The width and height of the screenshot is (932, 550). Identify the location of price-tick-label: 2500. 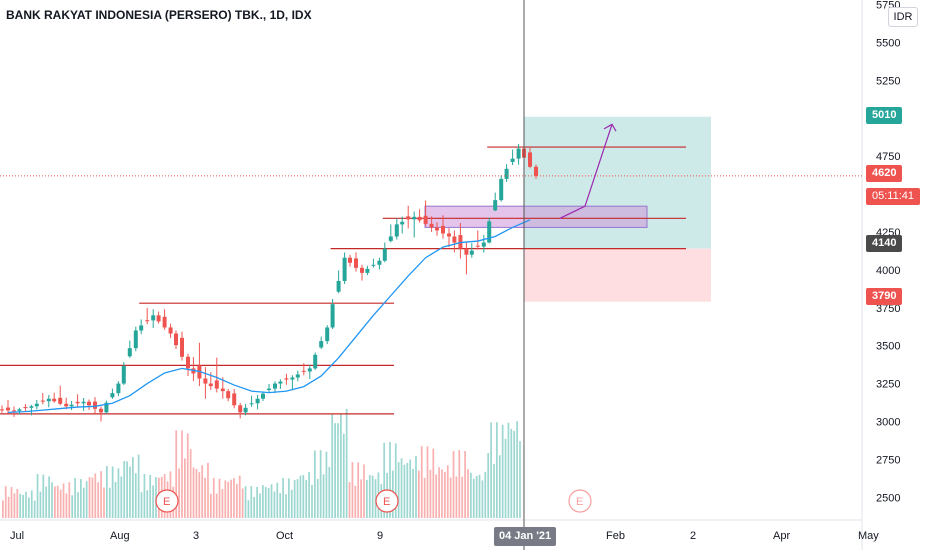
(888, 498).